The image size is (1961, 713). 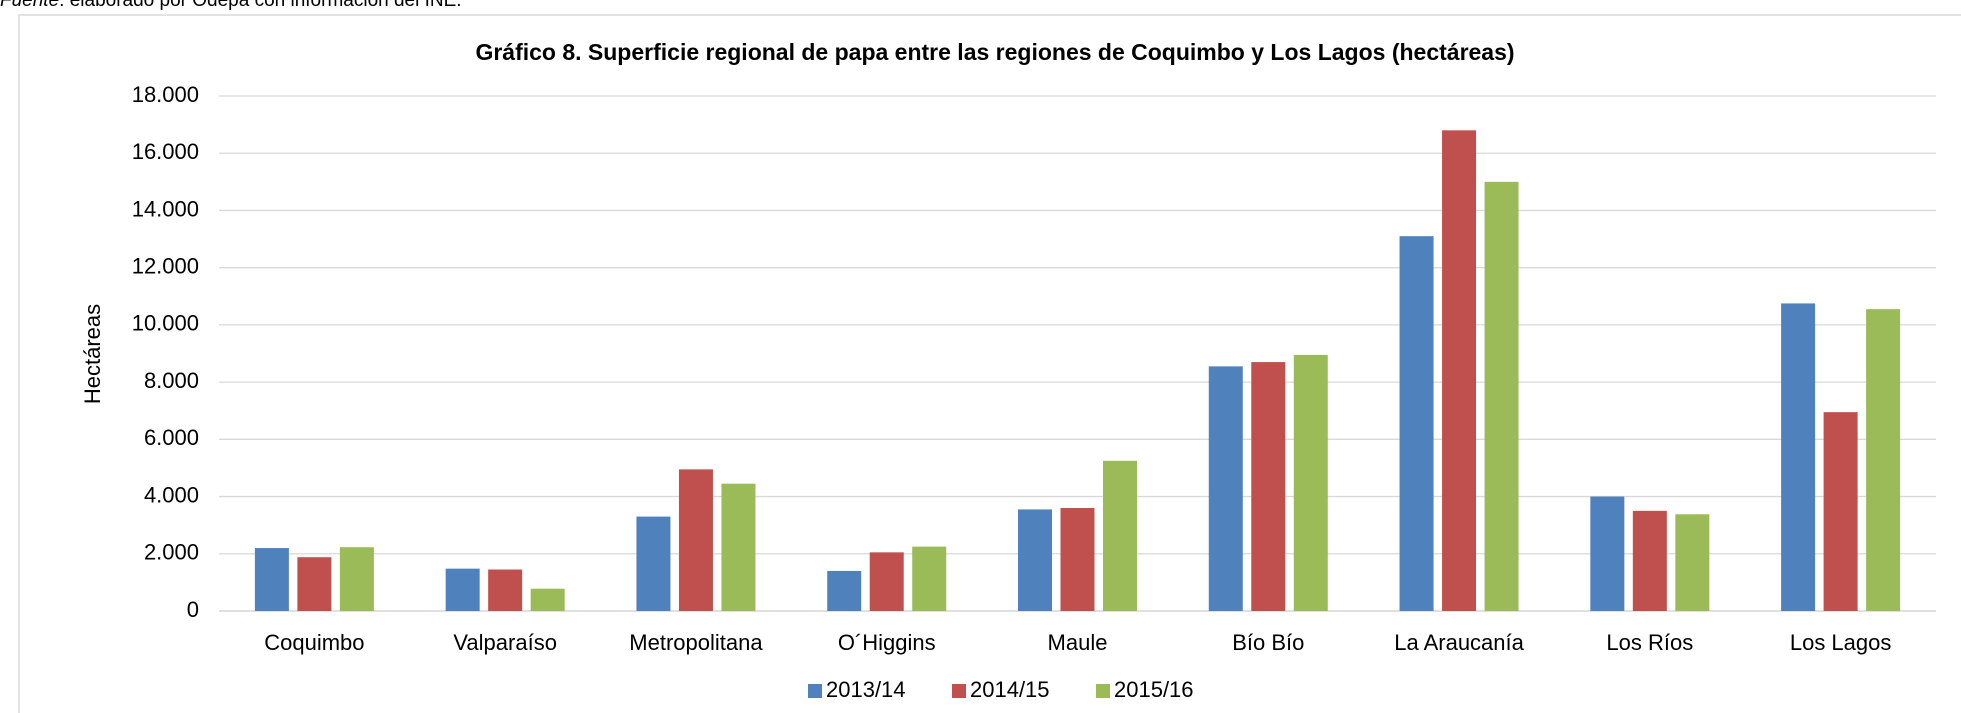 I want to click on x-tick-label: Metropolitana, so click(x=696, y=642).